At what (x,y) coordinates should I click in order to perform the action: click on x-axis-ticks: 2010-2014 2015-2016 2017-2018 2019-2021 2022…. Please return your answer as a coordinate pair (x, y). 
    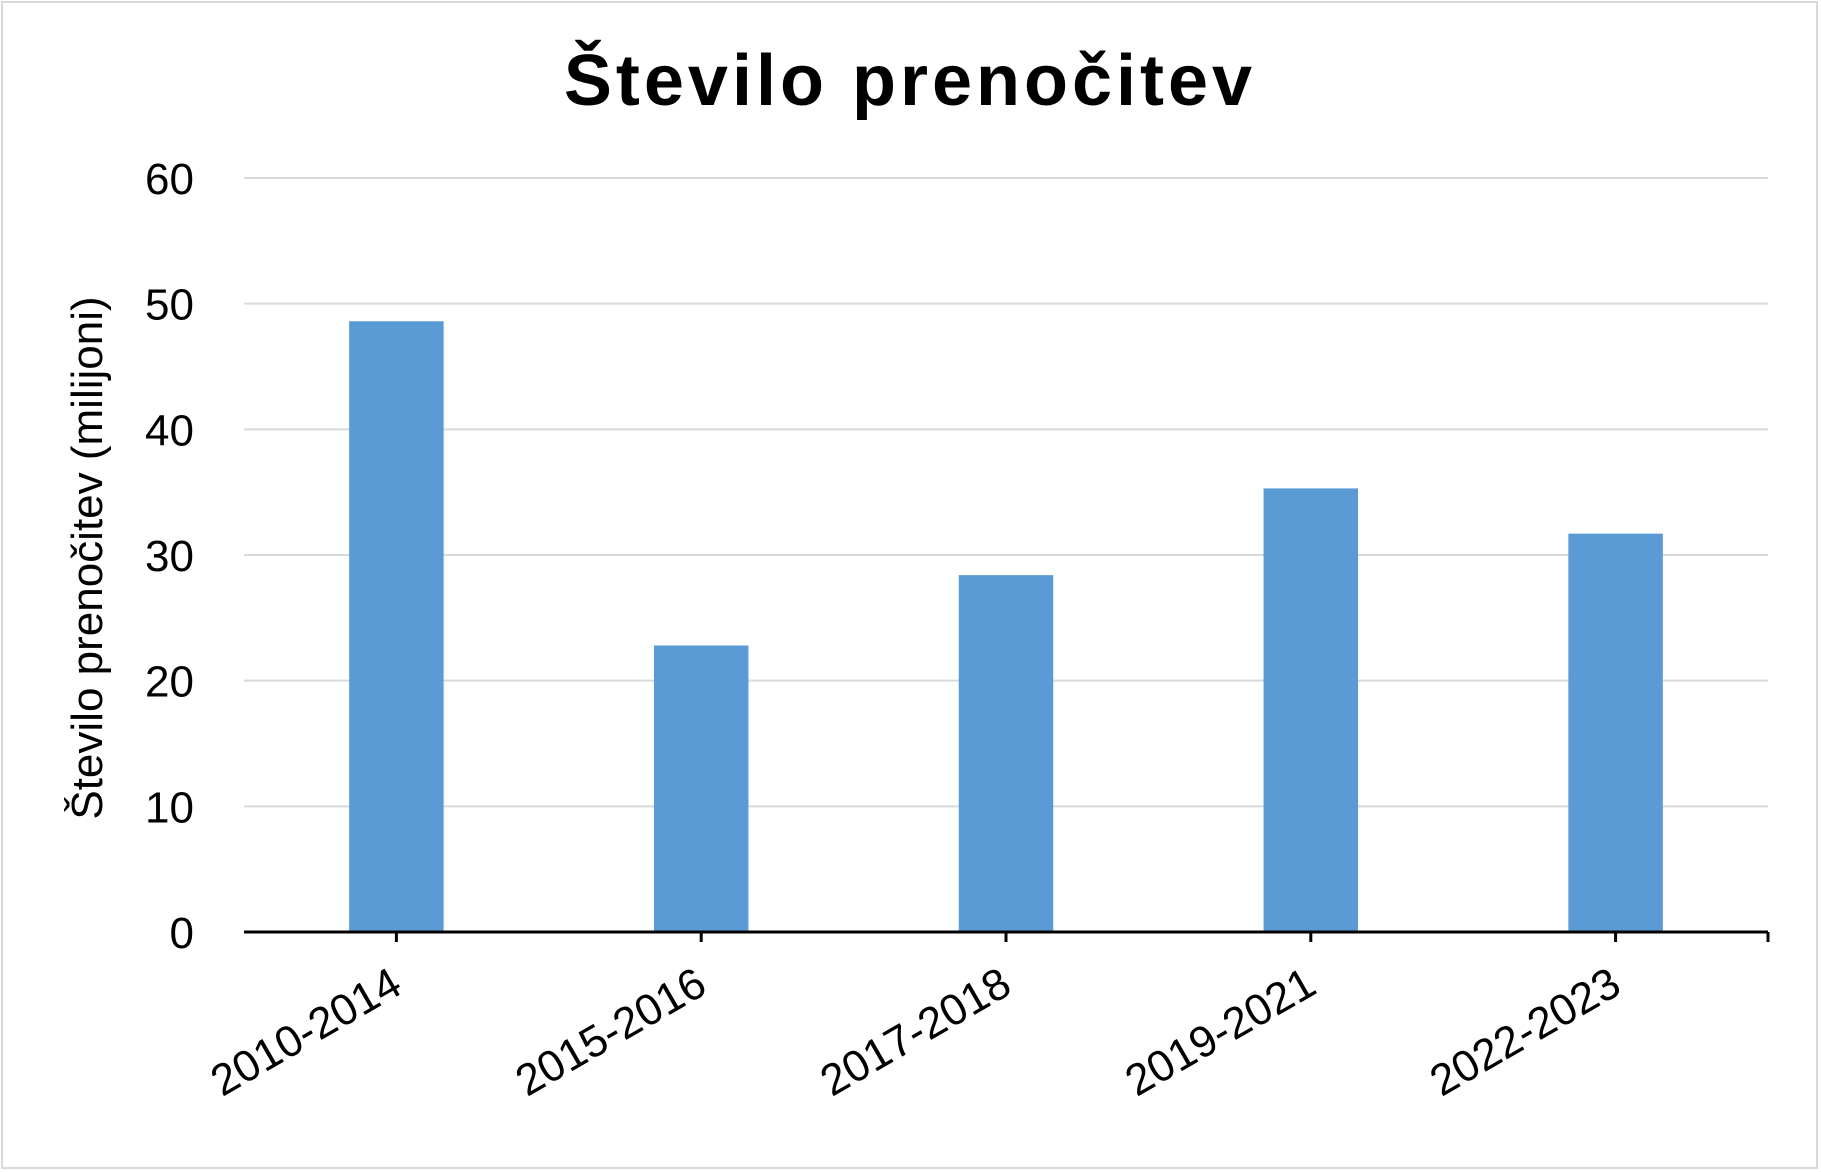
    Looking at the image, I should click on (916, 1032).